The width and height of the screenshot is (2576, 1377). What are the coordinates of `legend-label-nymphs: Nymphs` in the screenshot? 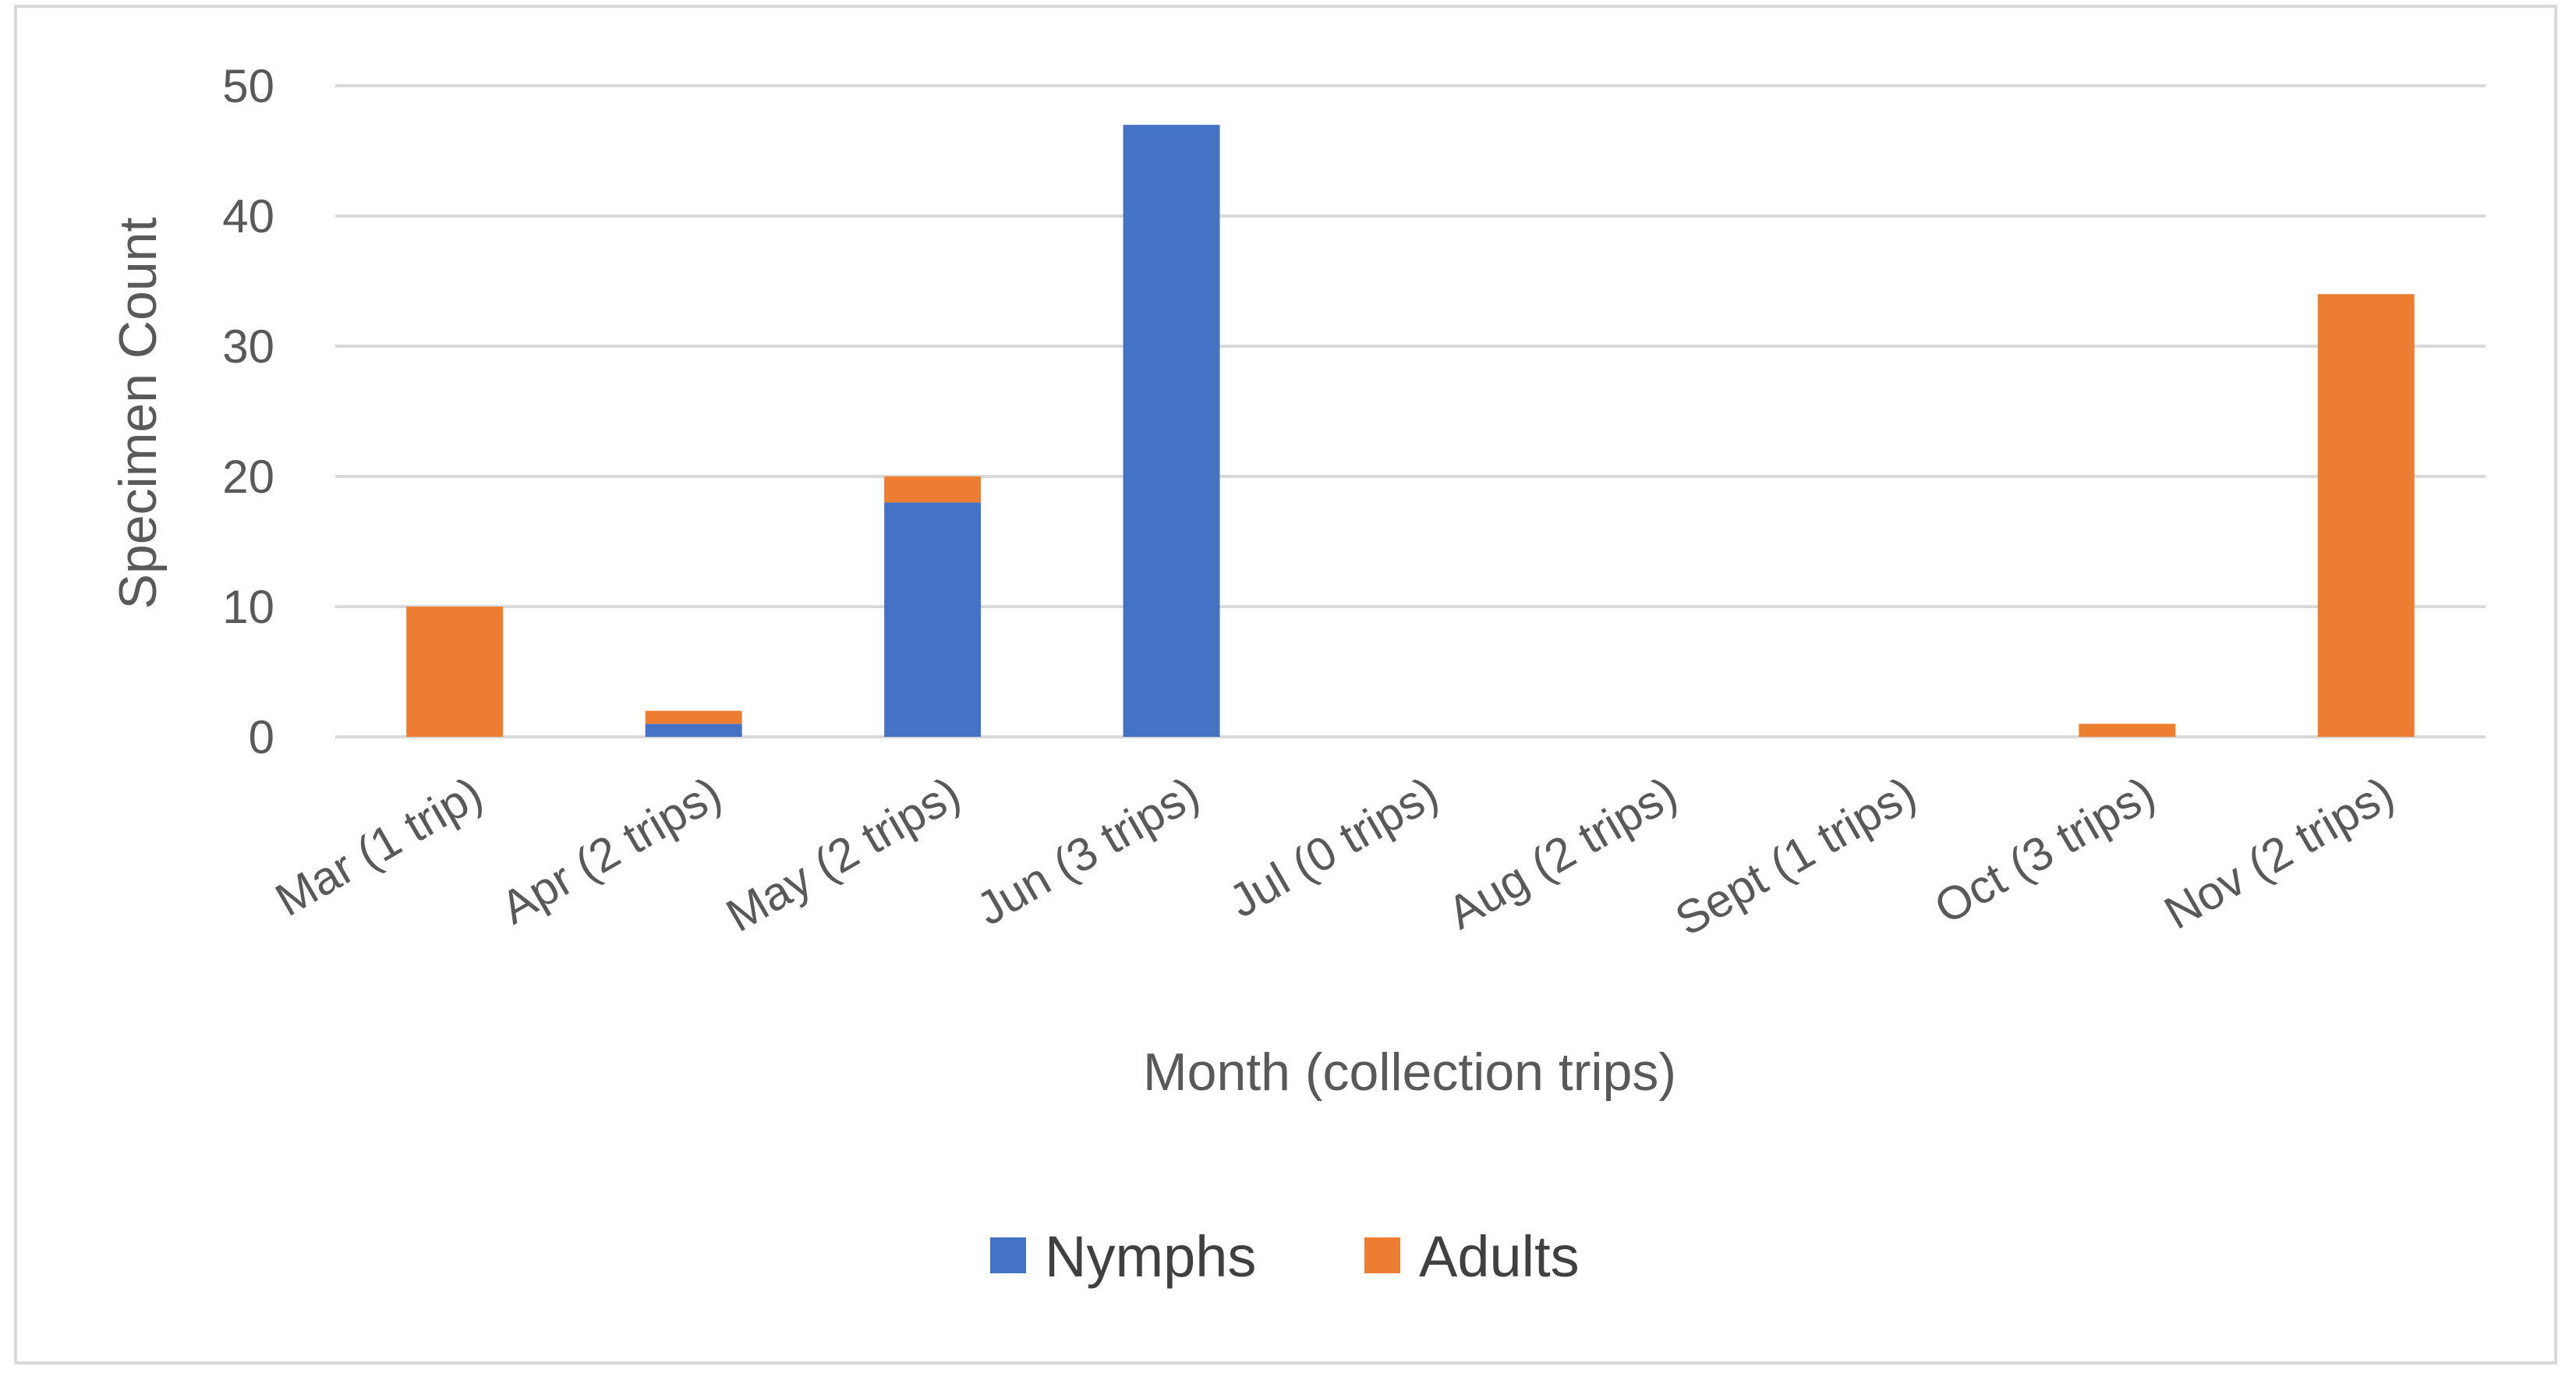 It's located at (1150, 1256).